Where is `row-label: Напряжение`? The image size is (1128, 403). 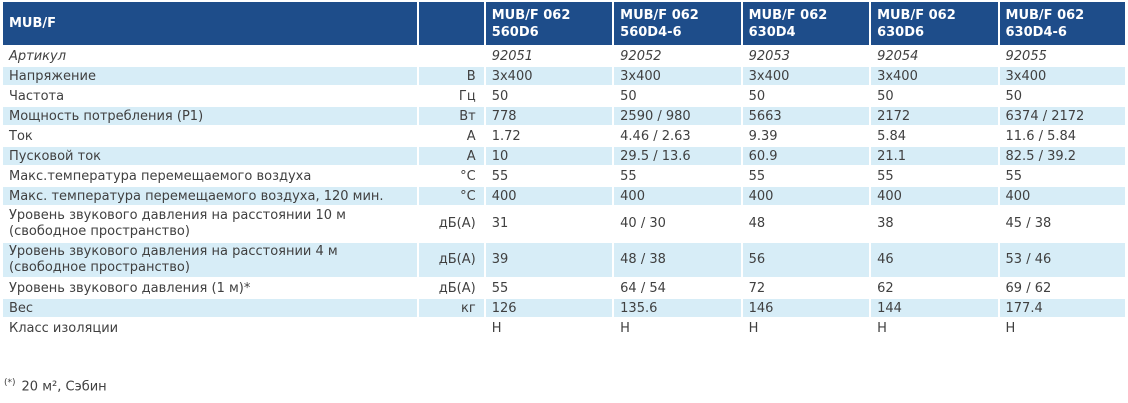 row-label: Напряжение is located at coordinates (210, 76).